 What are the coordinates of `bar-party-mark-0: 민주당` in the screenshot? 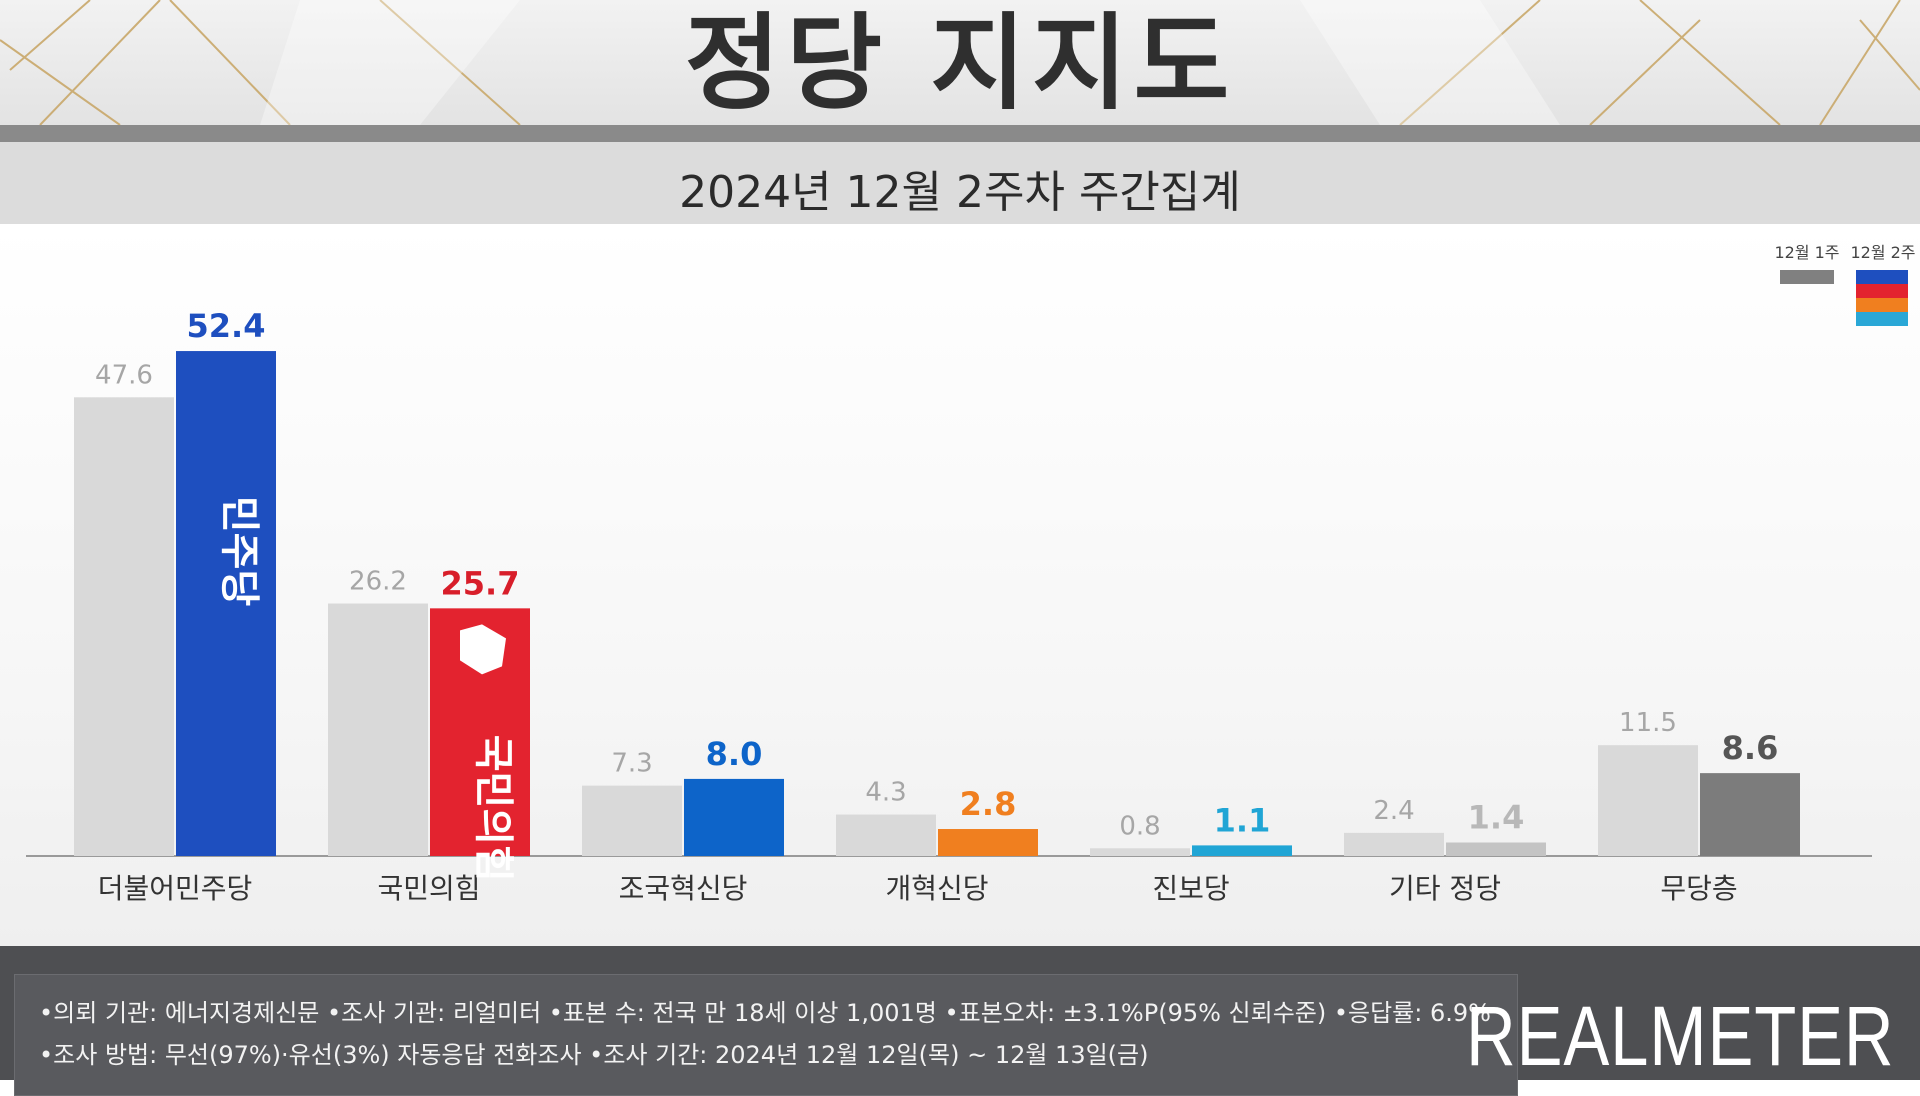 It's located at (239, 551).